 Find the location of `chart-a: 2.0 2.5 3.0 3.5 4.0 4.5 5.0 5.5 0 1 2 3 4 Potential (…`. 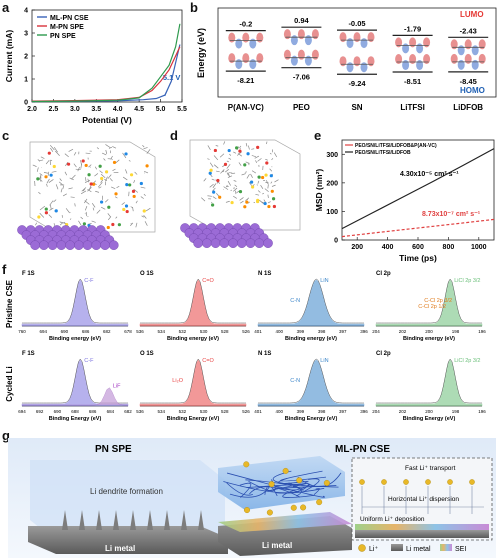

chart-a: 2.0 2.5 3.0 3.5 4.0 4.5 5.0 5.5 0 1 2 3 4 Potential (… is located at coordinates (95, 67).